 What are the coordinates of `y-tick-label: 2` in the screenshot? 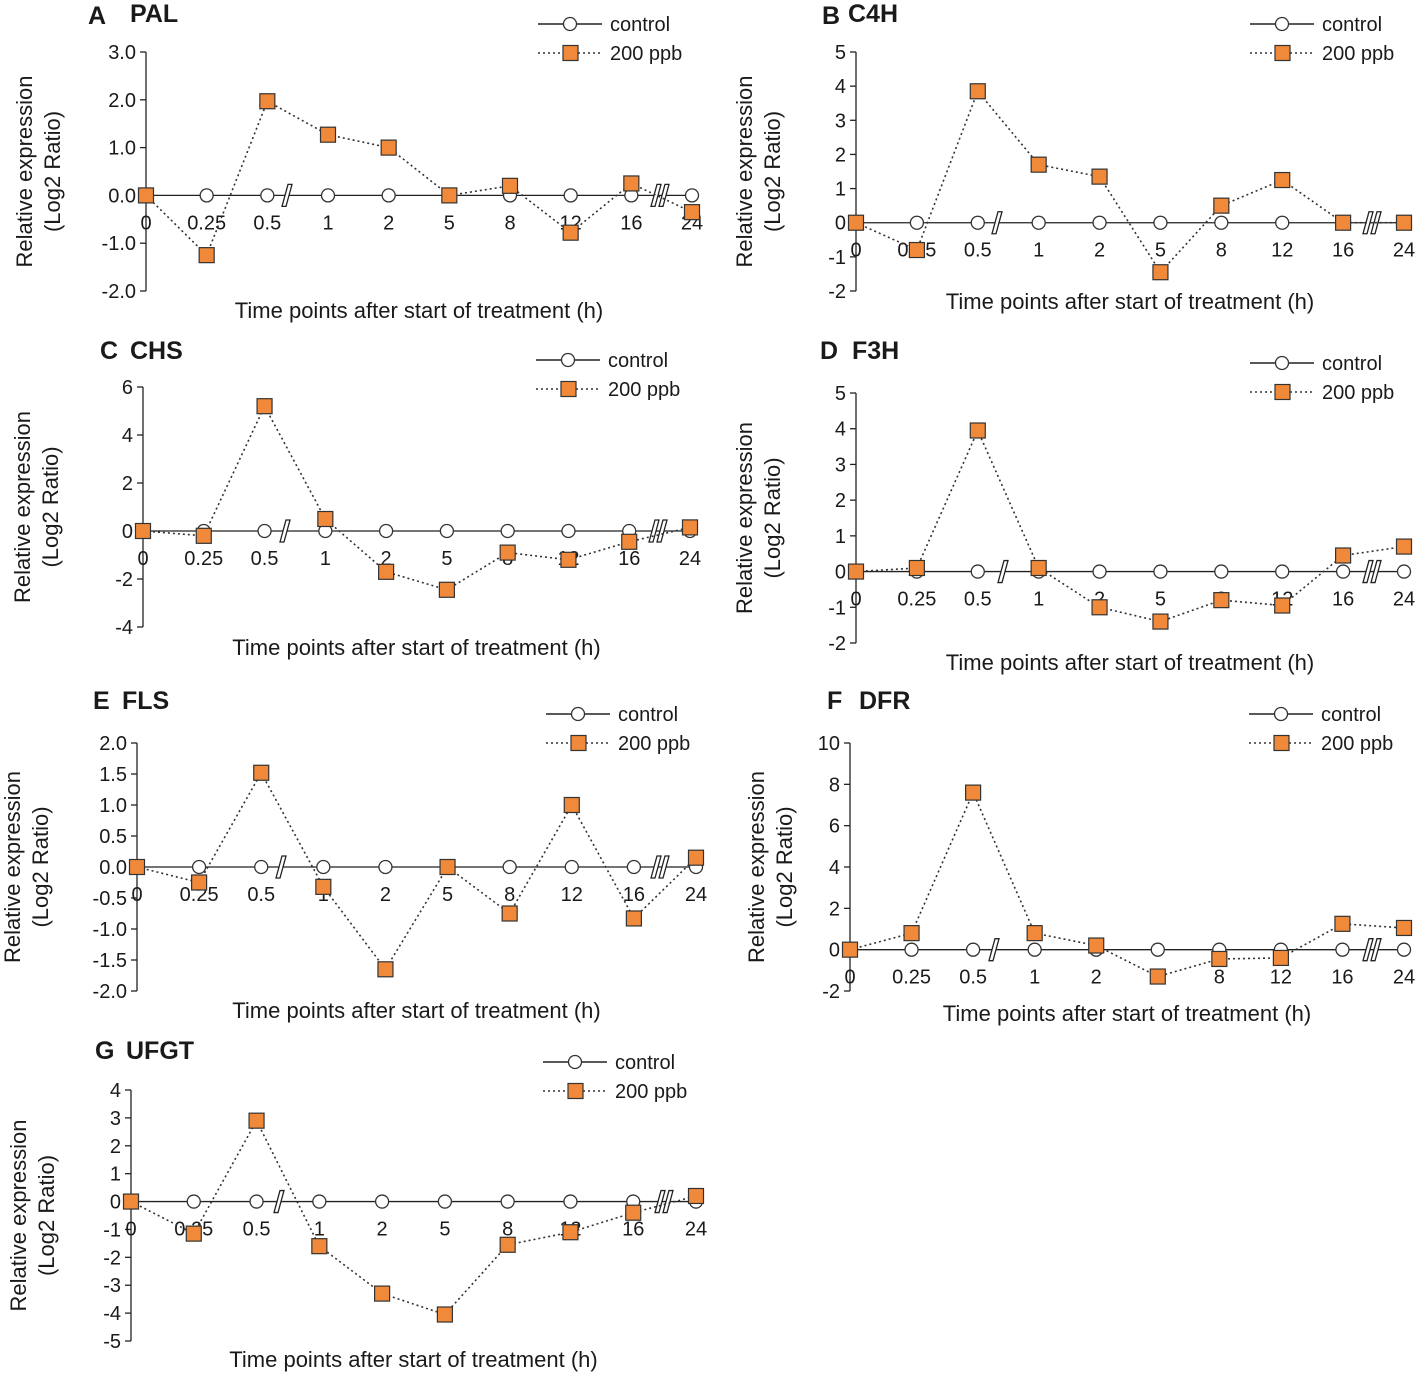 It's located at (840, 155).